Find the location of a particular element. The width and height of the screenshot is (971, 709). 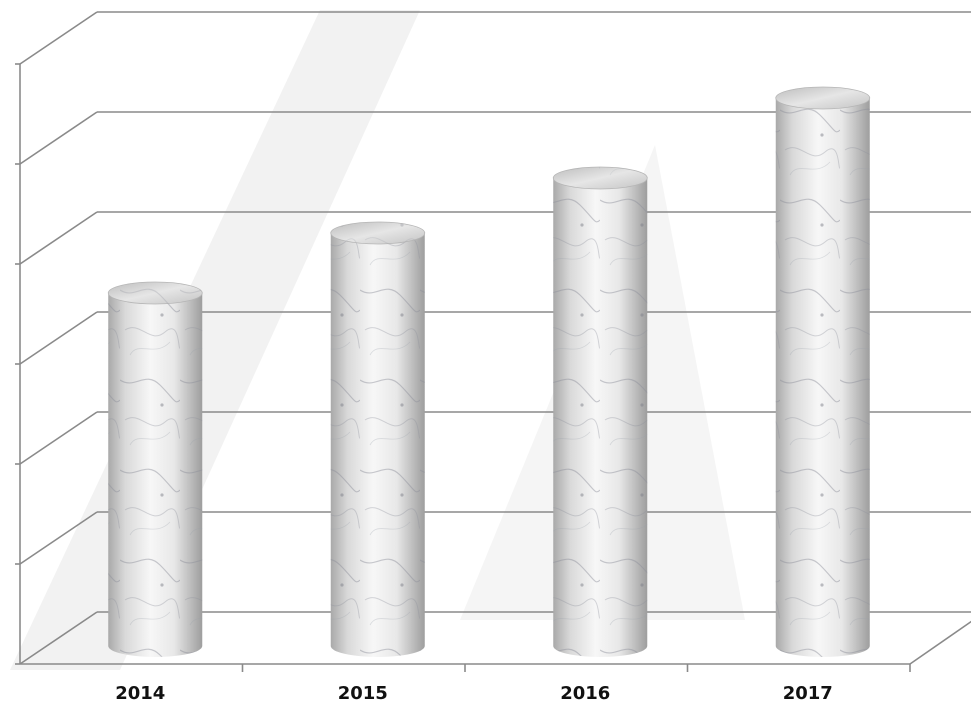

bar-2015 is located at coordinates (378, 439).